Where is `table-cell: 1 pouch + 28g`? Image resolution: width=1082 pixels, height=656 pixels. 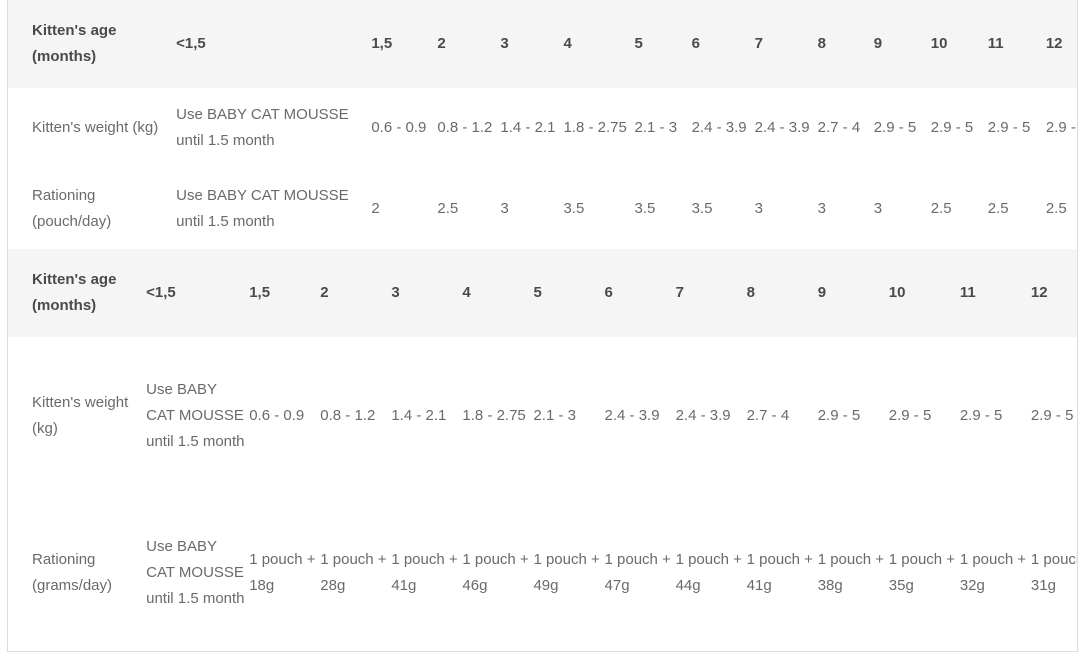
table-cell: 1 pouch + 28g is located at coordinates (353, 572).